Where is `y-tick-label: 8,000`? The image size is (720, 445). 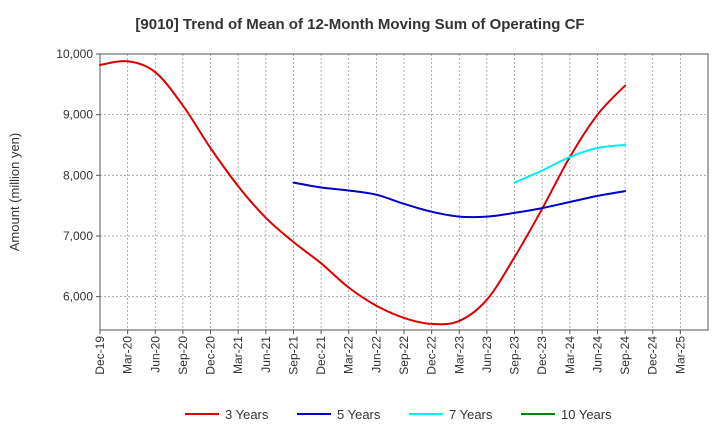 y-tick-label: 8,000 is located at coordinates (78, 175).